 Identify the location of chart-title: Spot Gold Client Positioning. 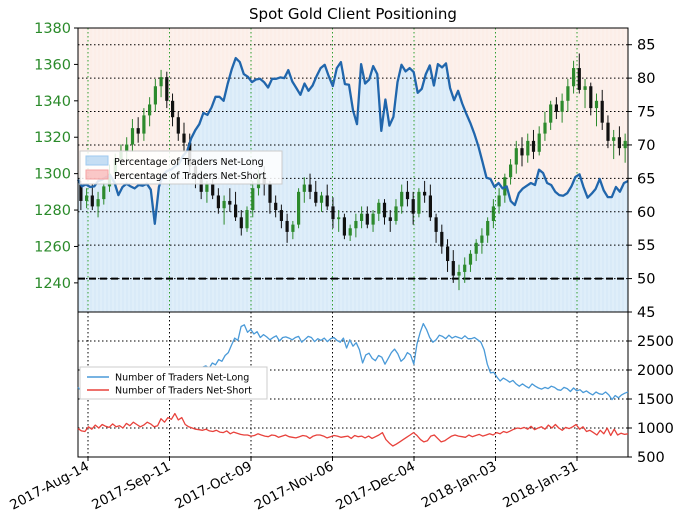
(353, 14).